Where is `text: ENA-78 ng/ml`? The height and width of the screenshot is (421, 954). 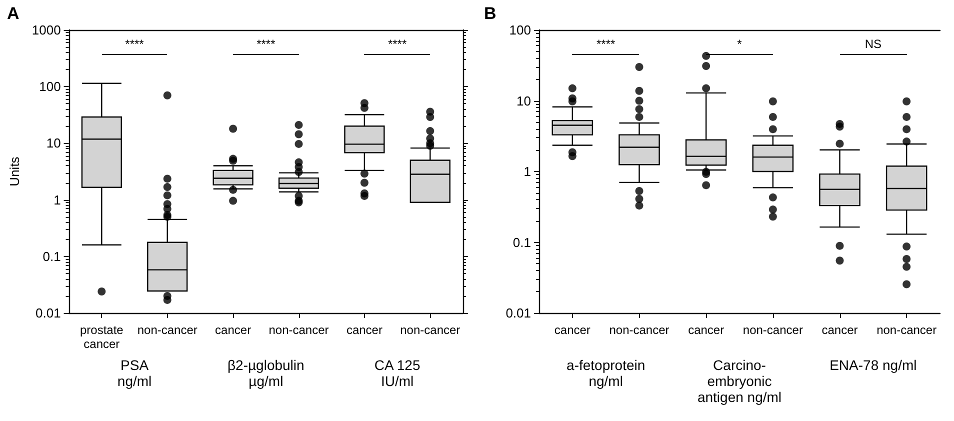 text: ENA-78 ng/ml is located at coordinates (873, 365).